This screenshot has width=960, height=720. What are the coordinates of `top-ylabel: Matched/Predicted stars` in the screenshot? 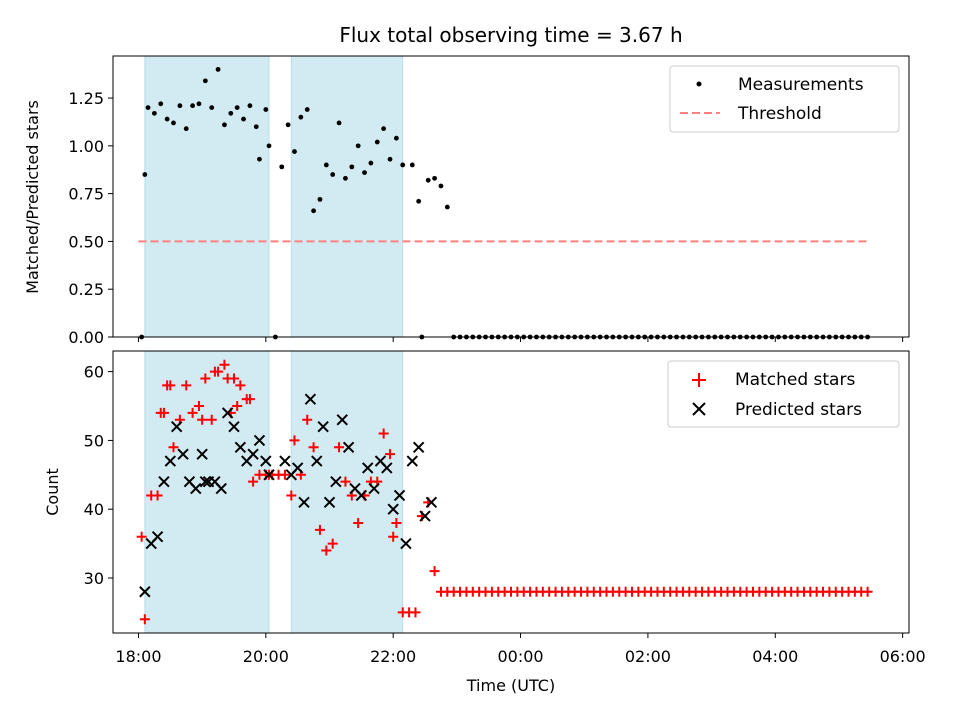 It's located at (32, 197).